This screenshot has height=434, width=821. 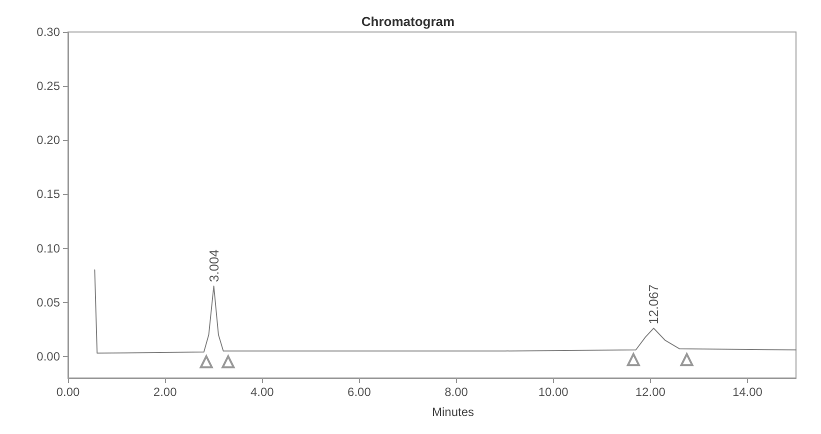 I want to click on y-tick-label: 0.05, so click(x=48, y=302).